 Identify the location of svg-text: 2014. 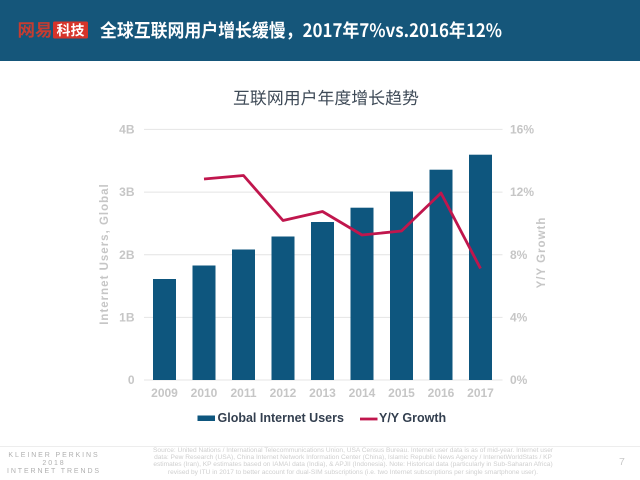
(362, 393).